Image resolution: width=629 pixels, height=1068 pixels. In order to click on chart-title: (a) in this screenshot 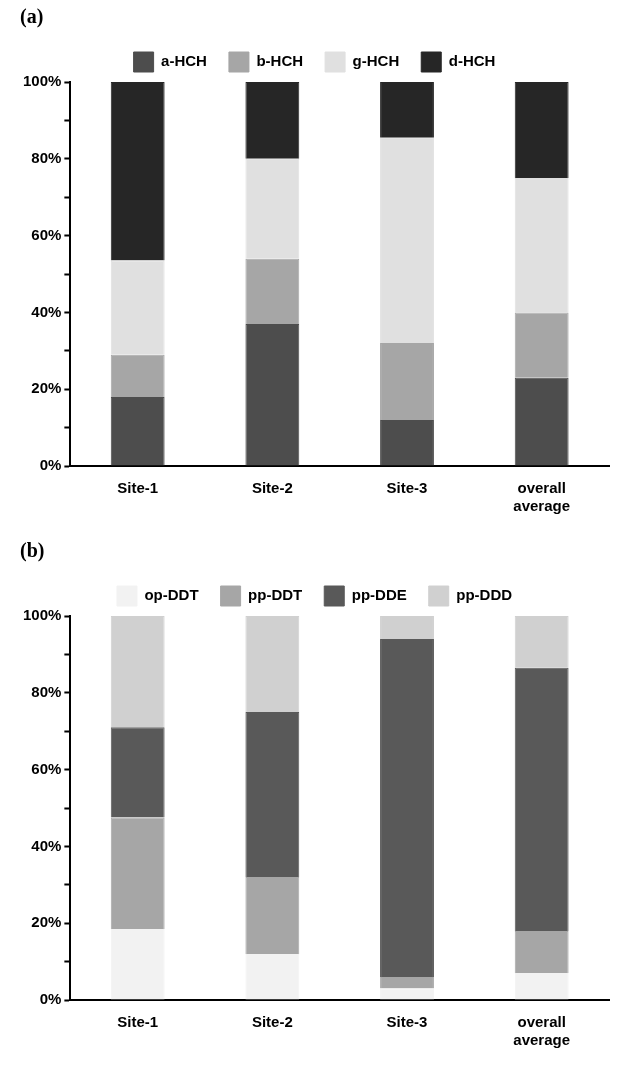, I will do `click(32, 17)`.